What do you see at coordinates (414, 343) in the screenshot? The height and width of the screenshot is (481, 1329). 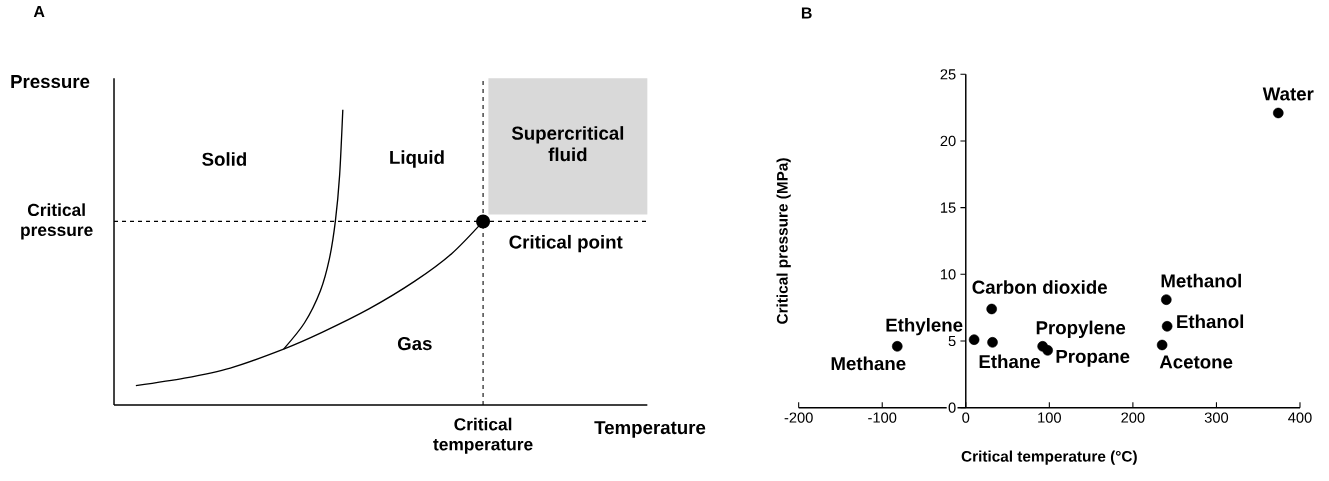 I see `text: Gas` at bounding box center [414, 343].